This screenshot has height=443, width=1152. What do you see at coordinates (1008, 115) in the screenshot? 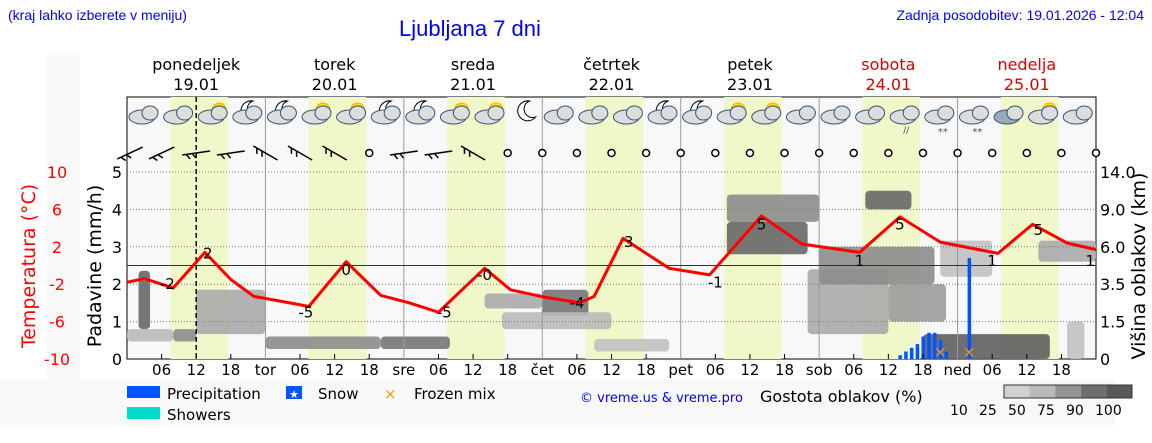
I see `fog-icon` at bounding box center [1008, 115].